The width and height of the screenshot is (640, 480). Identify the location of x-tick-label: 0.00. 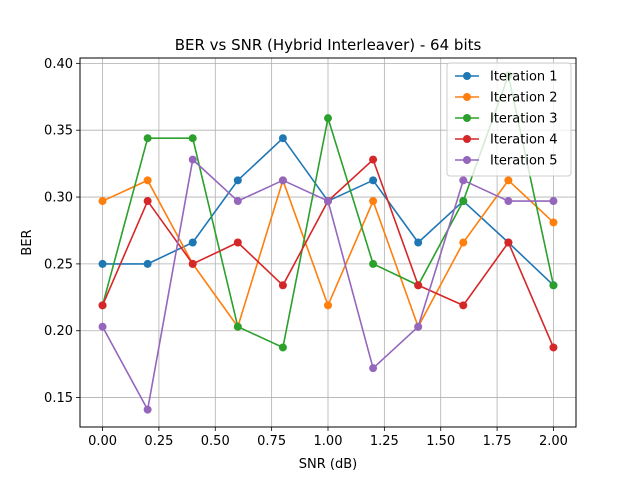
(102, 441).